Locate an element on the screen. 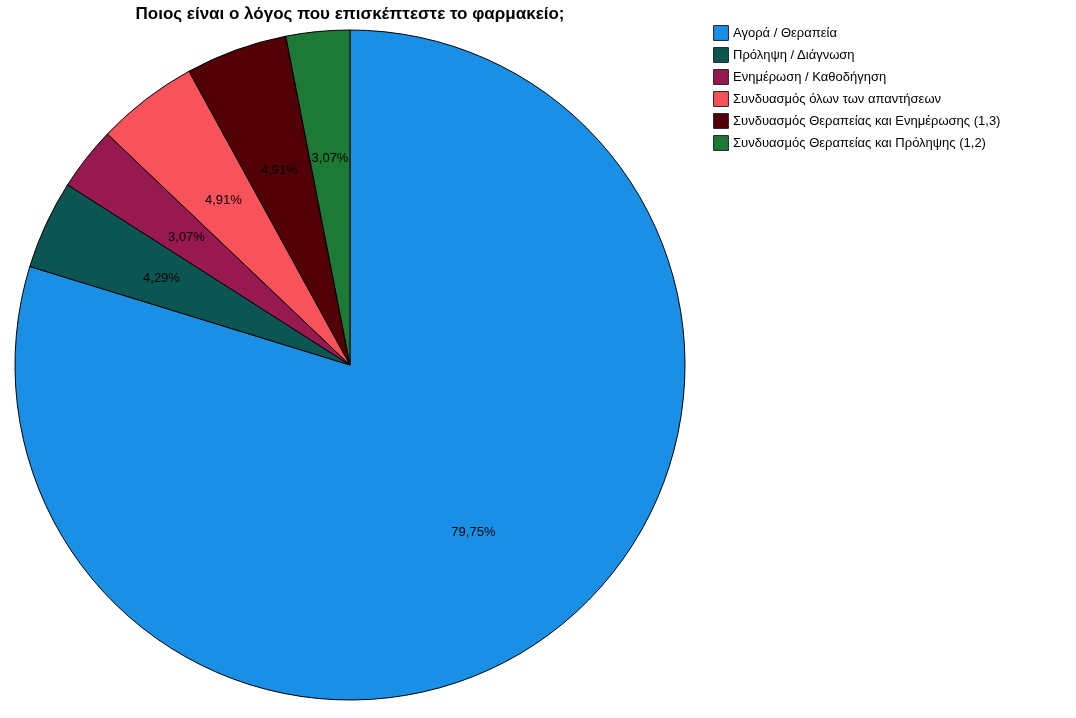 The image size is (1076, 718). chart-title: Ποιος είναι ο λόγος που επισκέπτεστε το φαρμακείο; is located at coordinates (350, 13).